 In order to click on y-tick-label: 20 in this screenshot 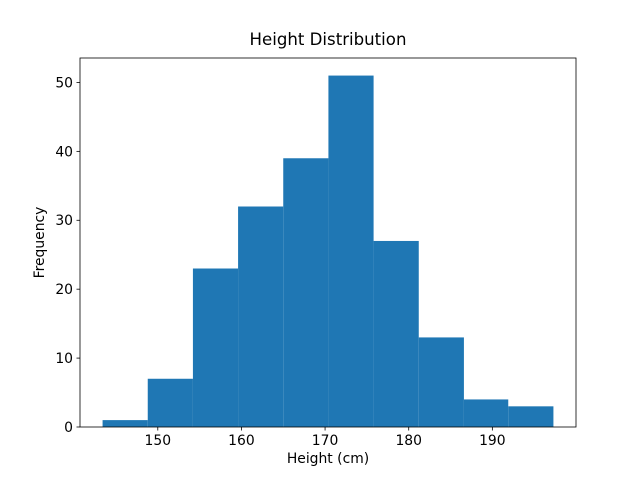, I will do `click(64, 290)`.